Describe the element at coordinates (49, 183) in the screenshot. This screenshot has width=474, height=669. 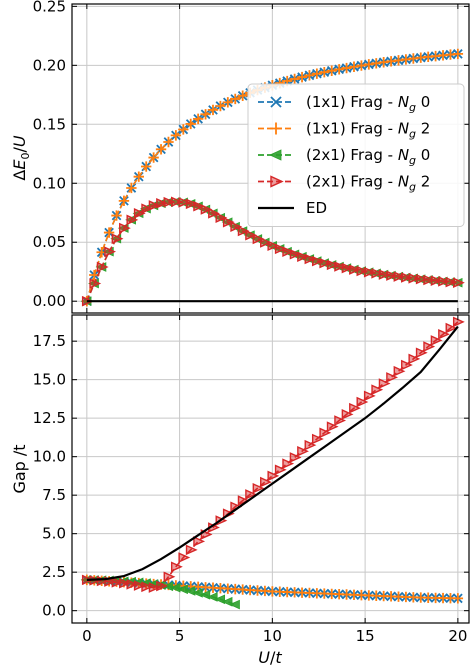
I see `top-y-tick-label: 0.10` at that location.